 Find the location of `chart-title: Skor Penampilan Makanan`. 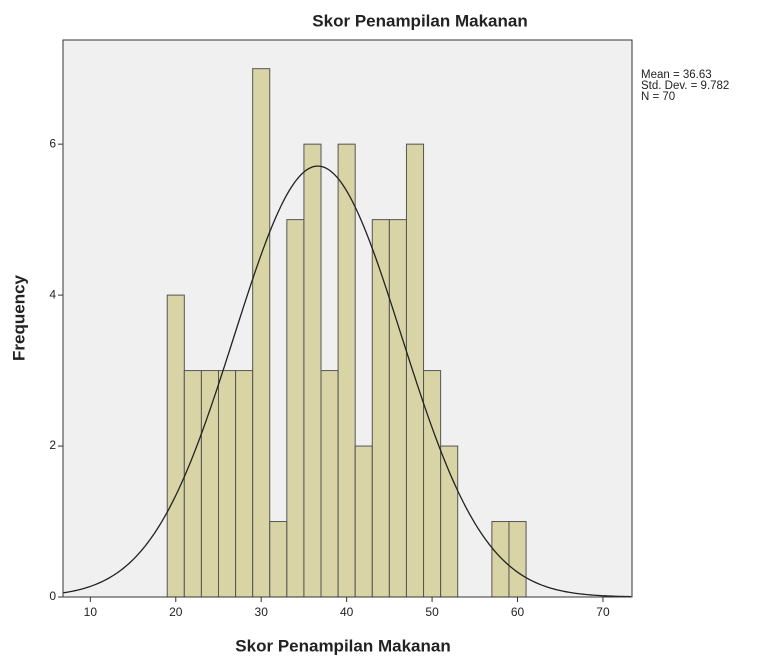

chart-title: Skor Penampilan Makanan is located at coordinates (419, 20).